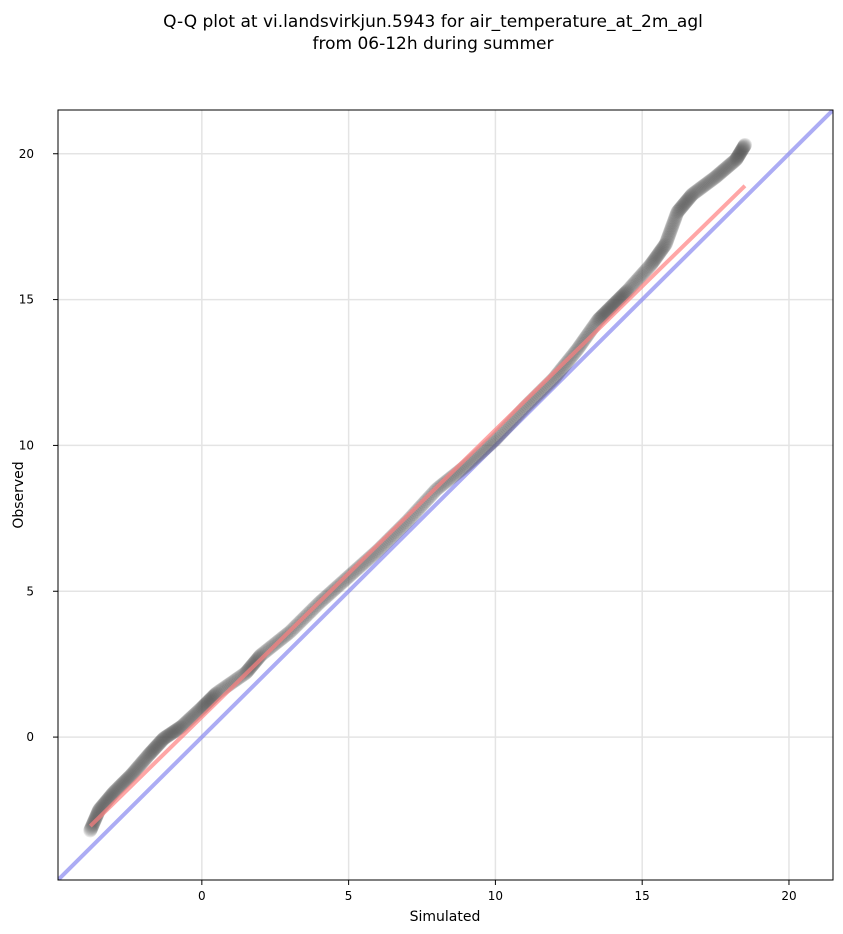 Image resolution: width=843 pixels, height=934 pixels. Describe the element at coordinates (30, 737) in the screenshot. I see `y-tick-label: 0` at that location.